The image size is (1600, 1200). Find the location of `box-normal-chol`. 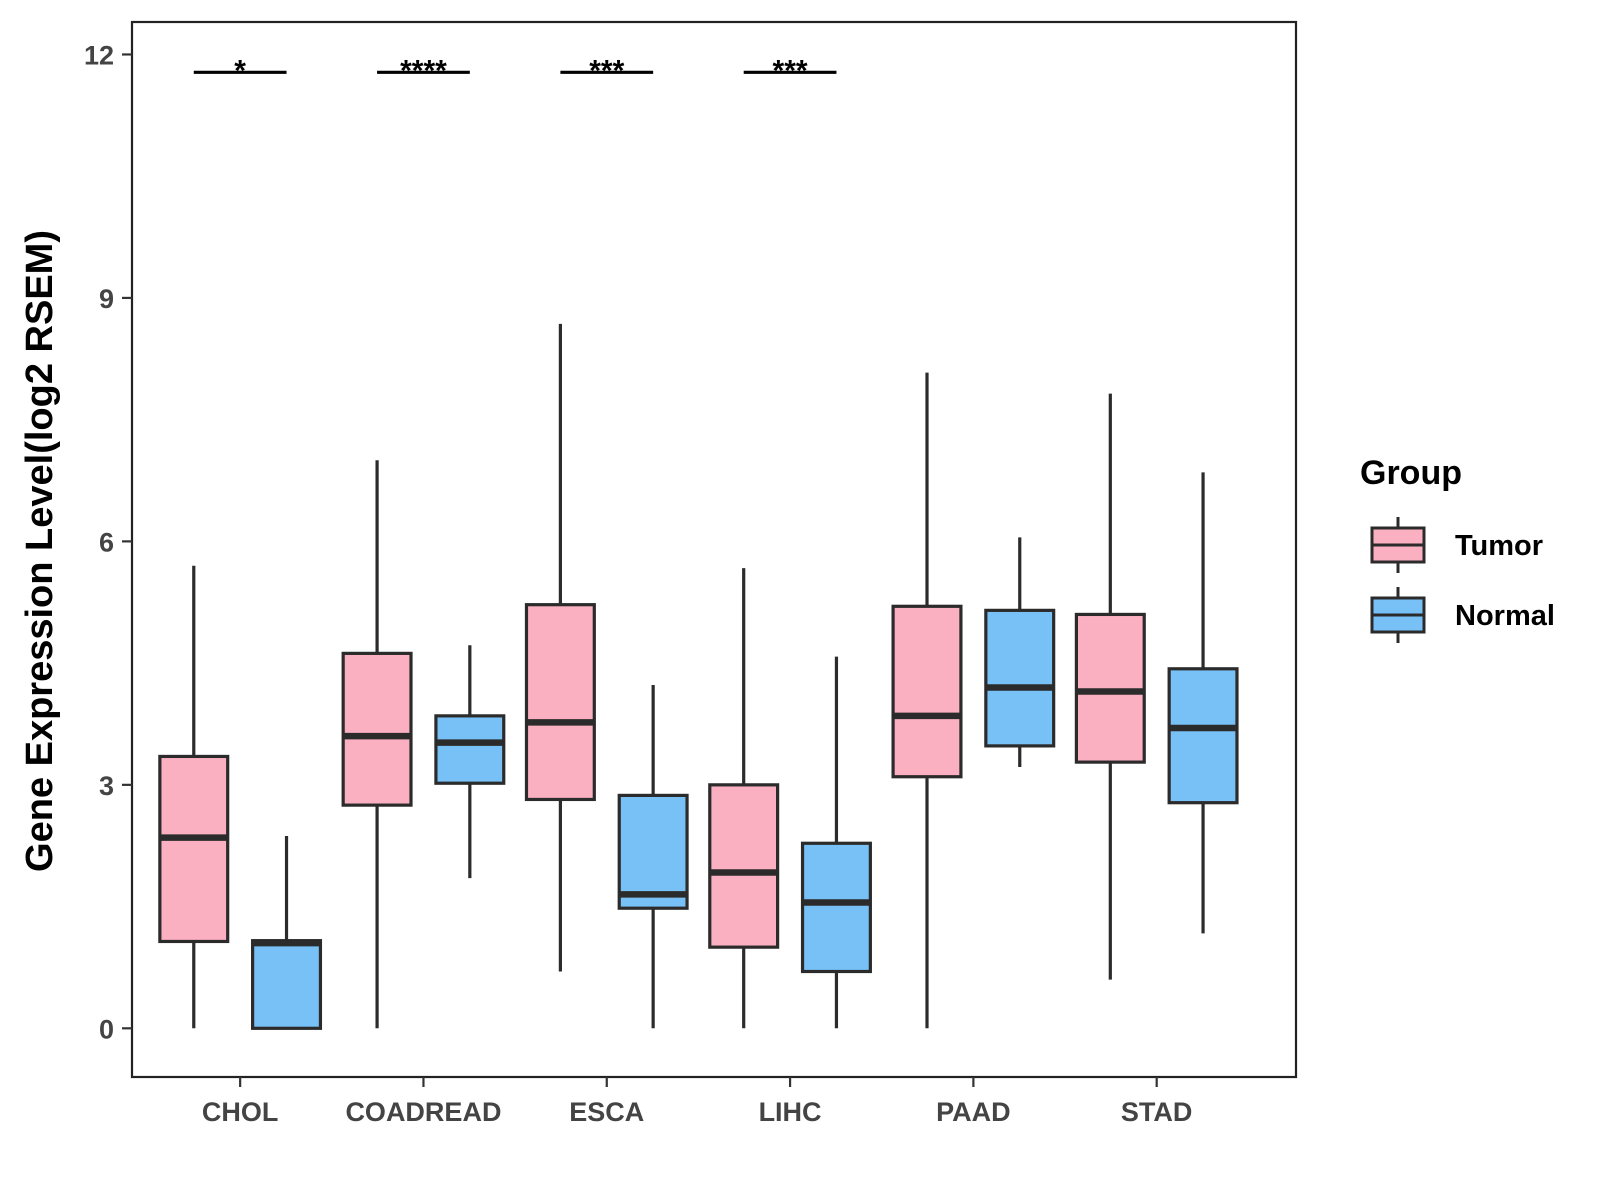

box-normal-chol is located at coordinates (287, 932).